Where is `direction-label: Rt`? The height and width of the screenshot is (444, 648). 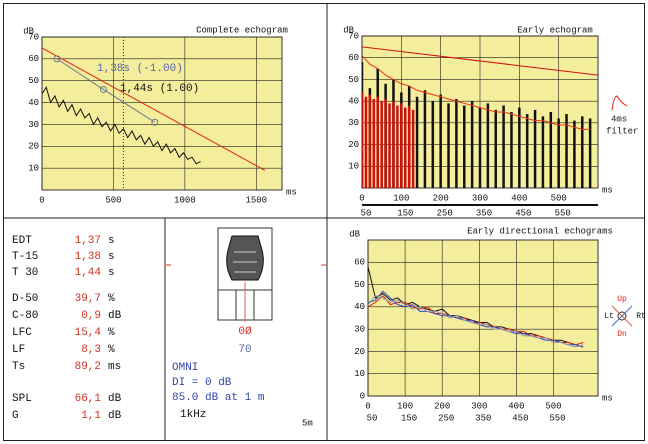
direction-label: Rt is located at coordinates (641, 316).